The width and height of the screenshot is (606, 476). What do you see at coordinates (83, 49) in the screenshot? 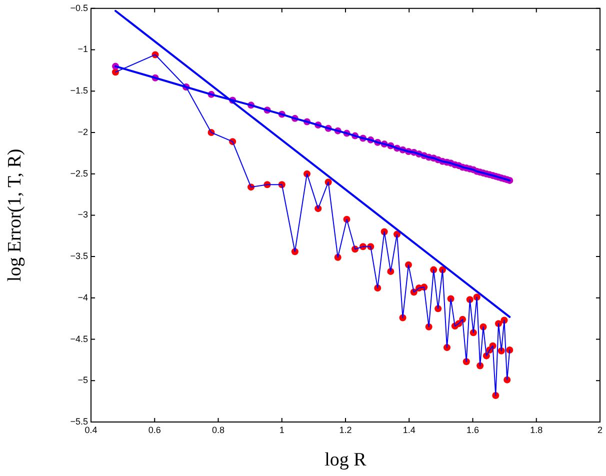
I see `y-tick-label: −1` at bounding box center [83, 49].